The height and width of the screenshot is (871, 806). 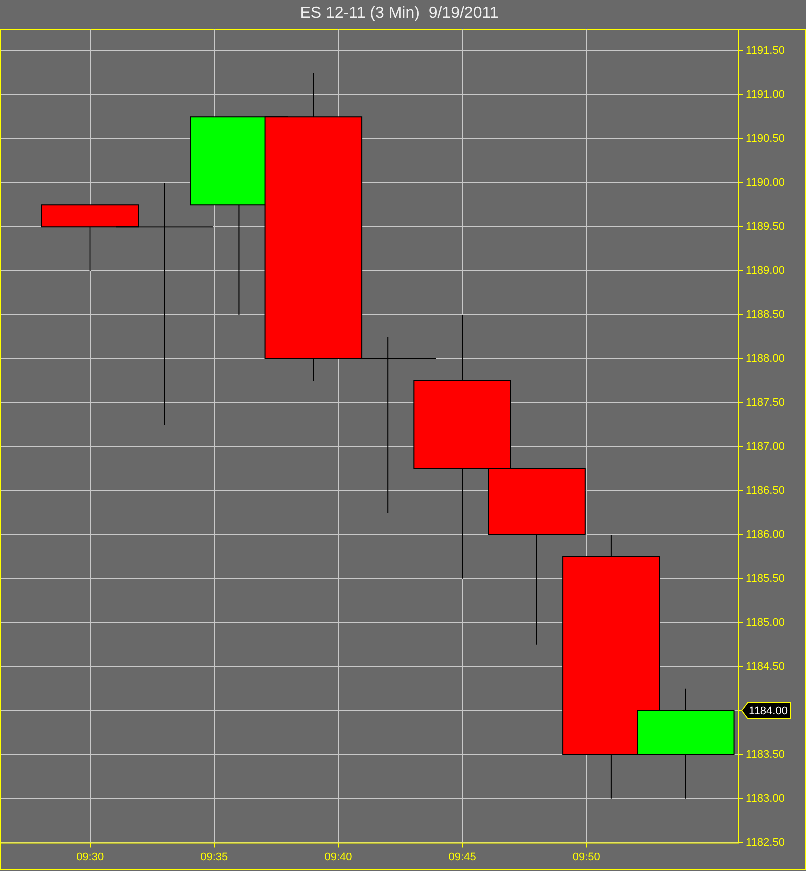 What do you see at coordinates (768, 711) in the screenshot?
I see `text: 1184.00` at bounding box center [768, 711].